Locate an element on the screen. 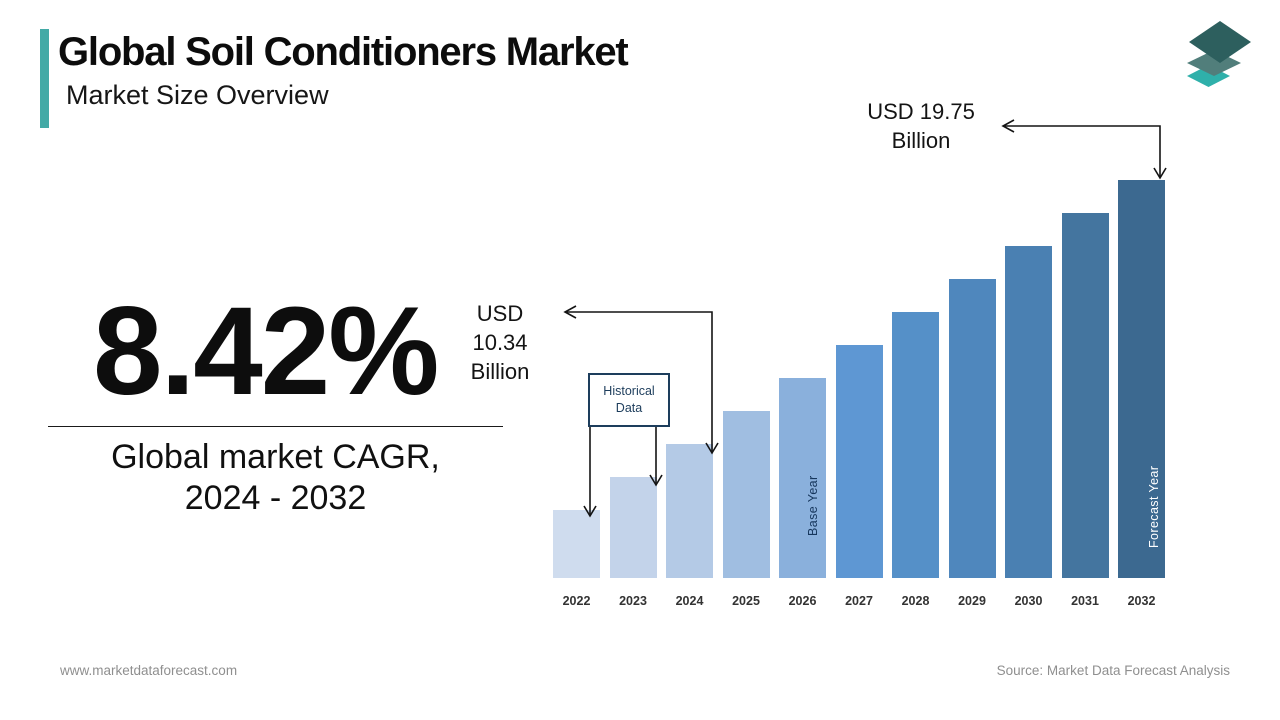 Image resolution: width=1280 pixels, height=720 pixels. x-tick-2022: 2022 is located at coordinates (576, 601).